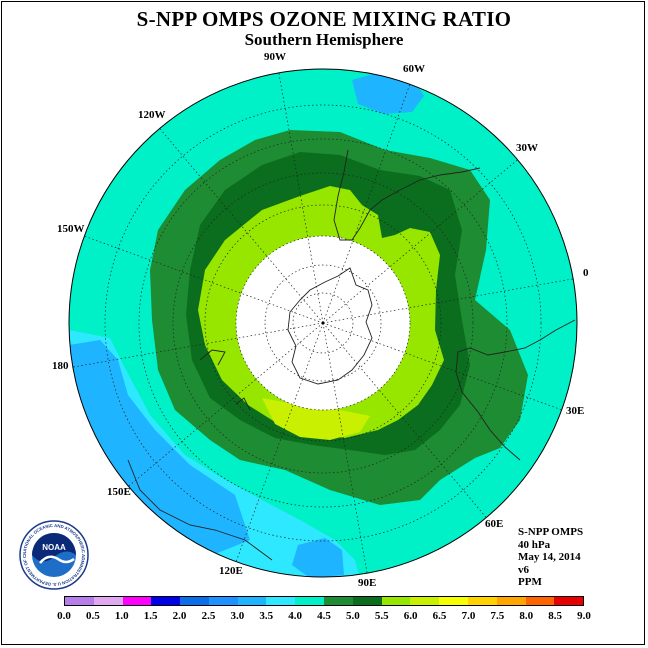 The image size is (648, 648). I want to click on antarctica-coast, so click(330, 326).